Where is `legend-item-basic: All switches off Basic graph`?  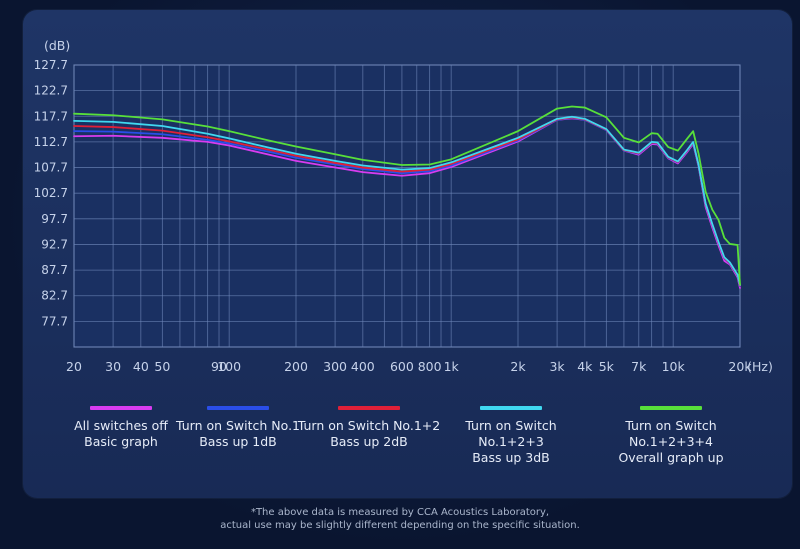 legend-item-basic: All switches off Basic graph is located at coordinates (121, 425).